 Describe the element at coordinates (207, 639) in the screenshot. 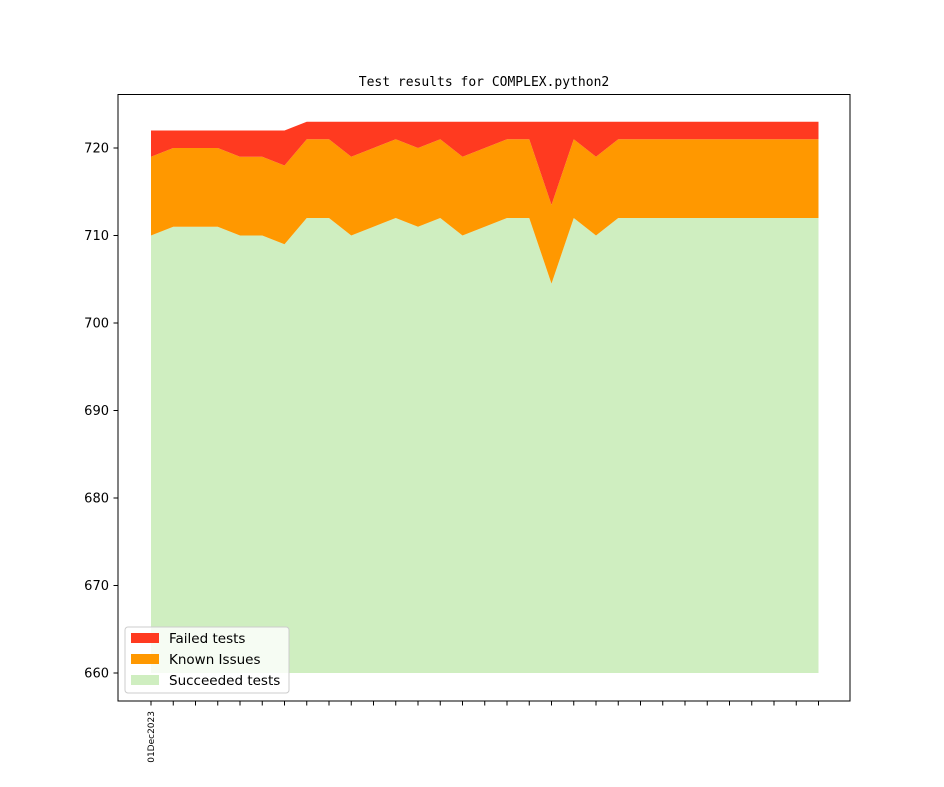

I see `legend-label: Failed tests` at that location.